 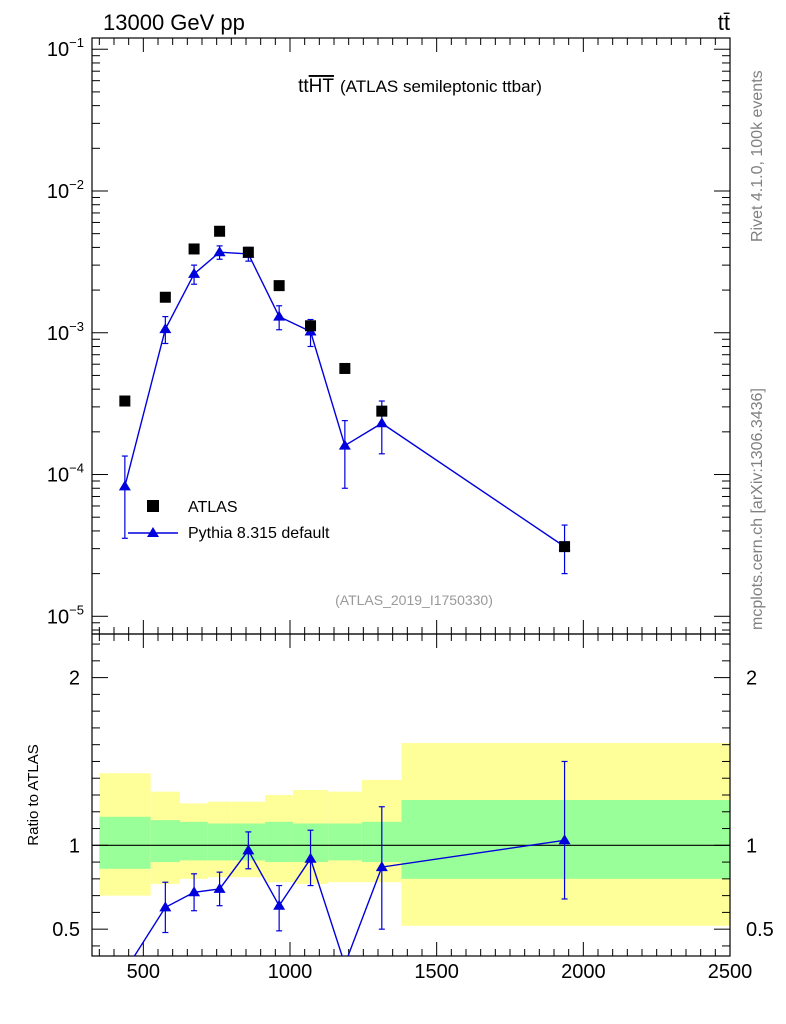 What do you see at coordinates (724, 22) in the screenshot?
I see `process-label: tt̄` at bounding box center [724, 22].